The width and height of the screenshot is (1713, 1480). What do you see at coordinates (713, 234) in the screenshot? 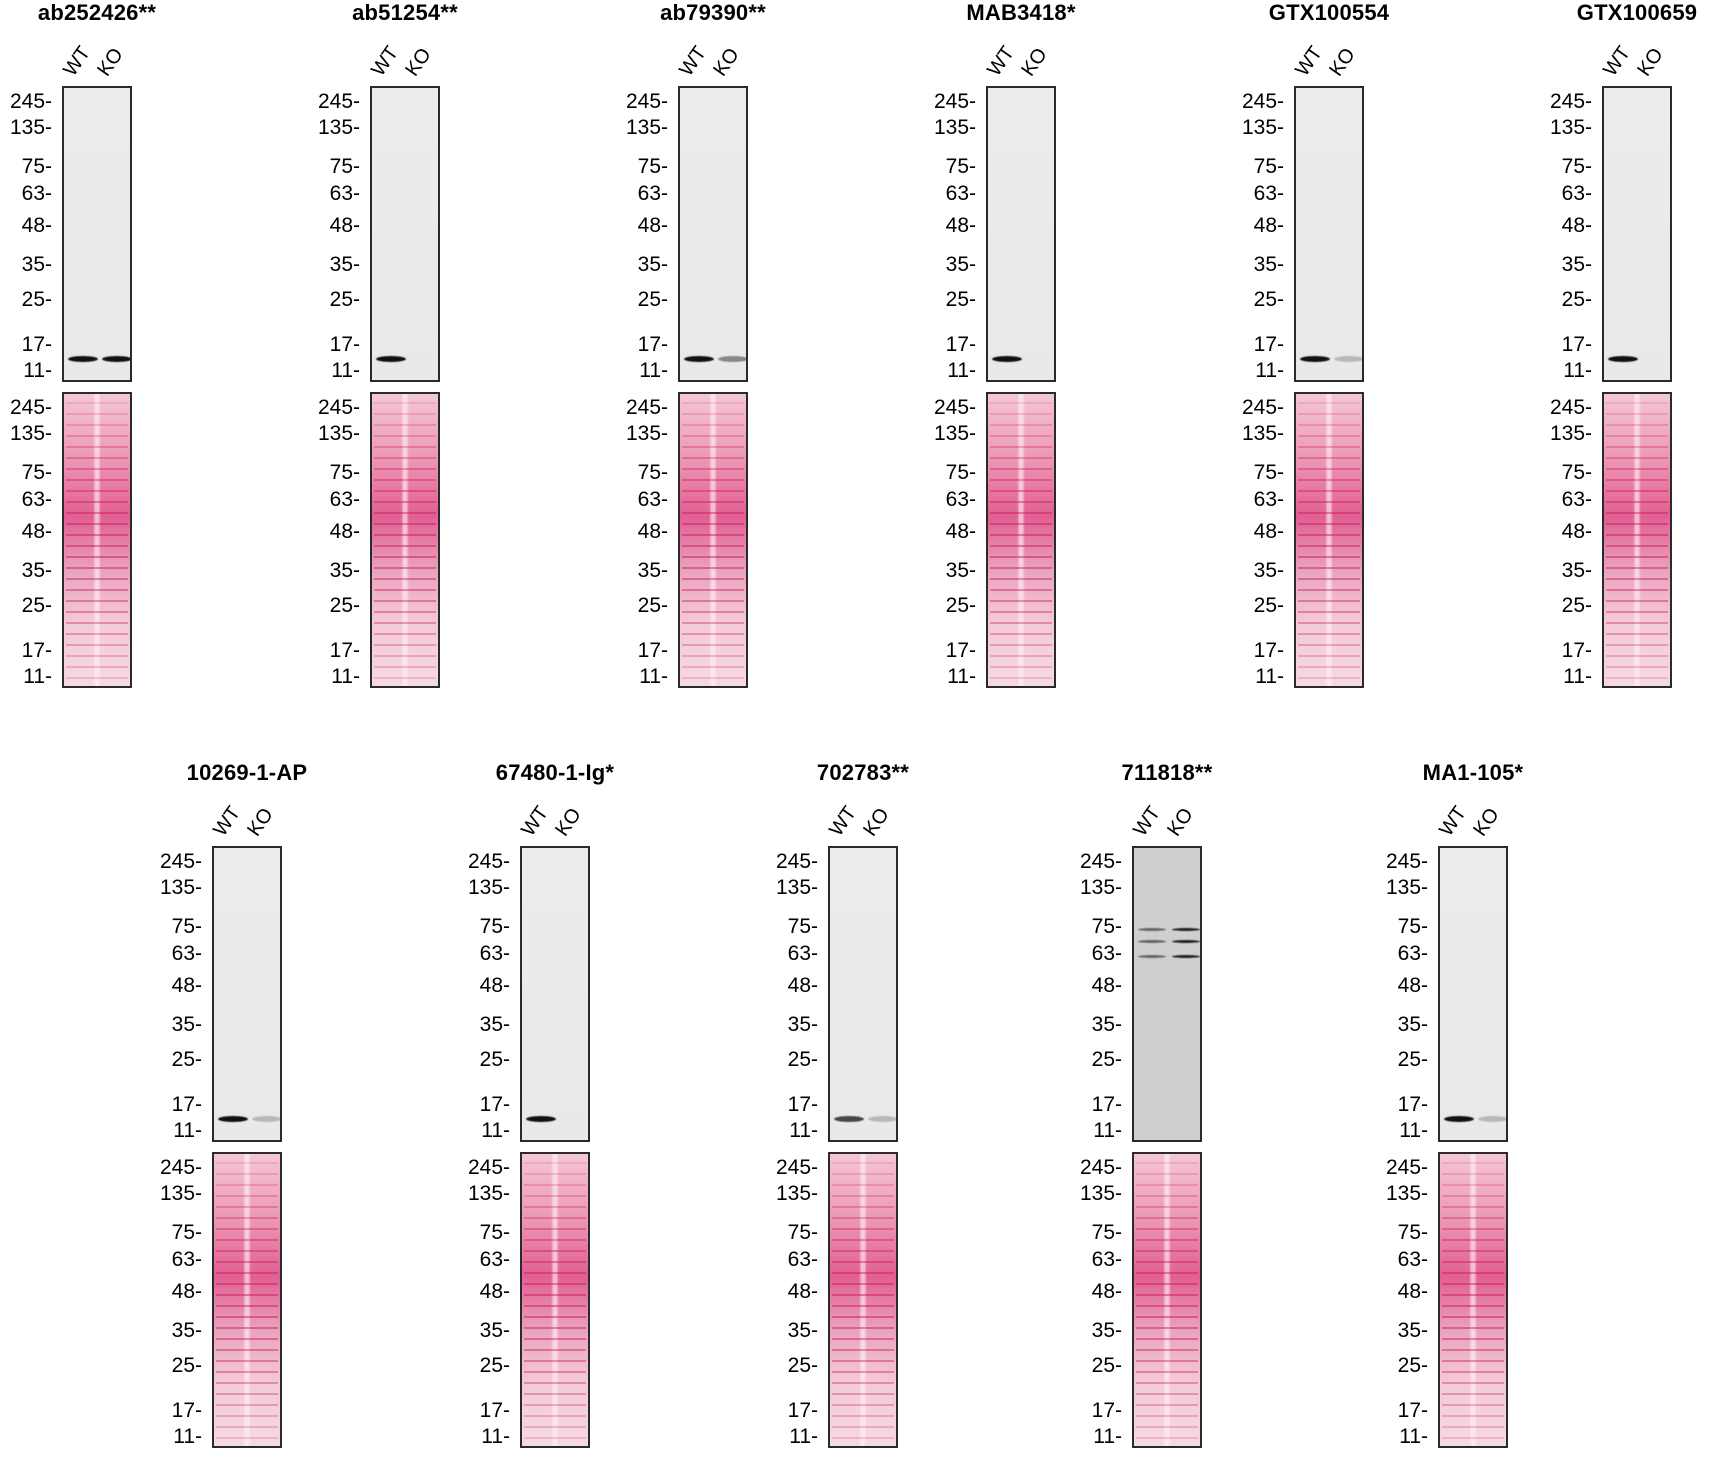
I see `western-blot-membrane` at bounding box center [713, 234].